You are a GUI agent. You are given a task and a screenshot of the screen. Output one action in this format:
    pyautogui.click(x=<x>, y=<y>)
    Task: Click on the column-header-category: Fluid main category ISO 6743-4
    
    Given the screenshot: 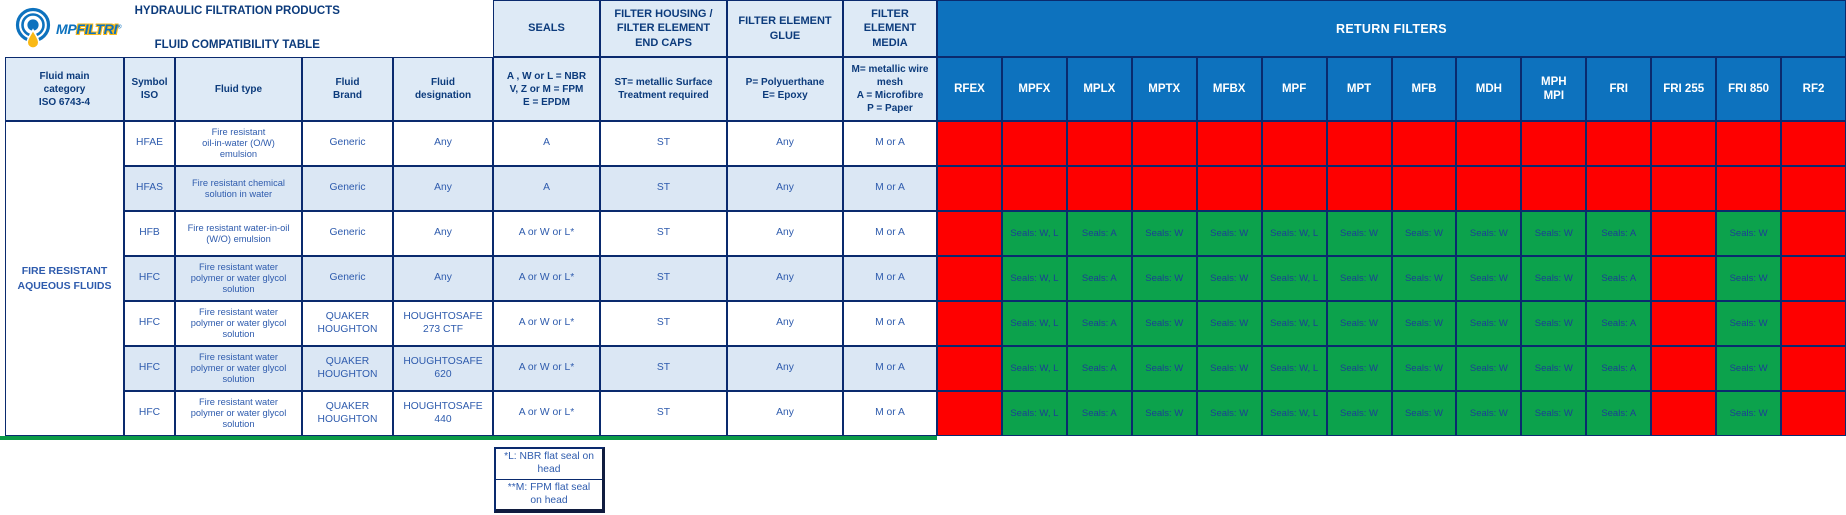 What is the action you would take?
    pyautogui.click(x=64, y=89)
    